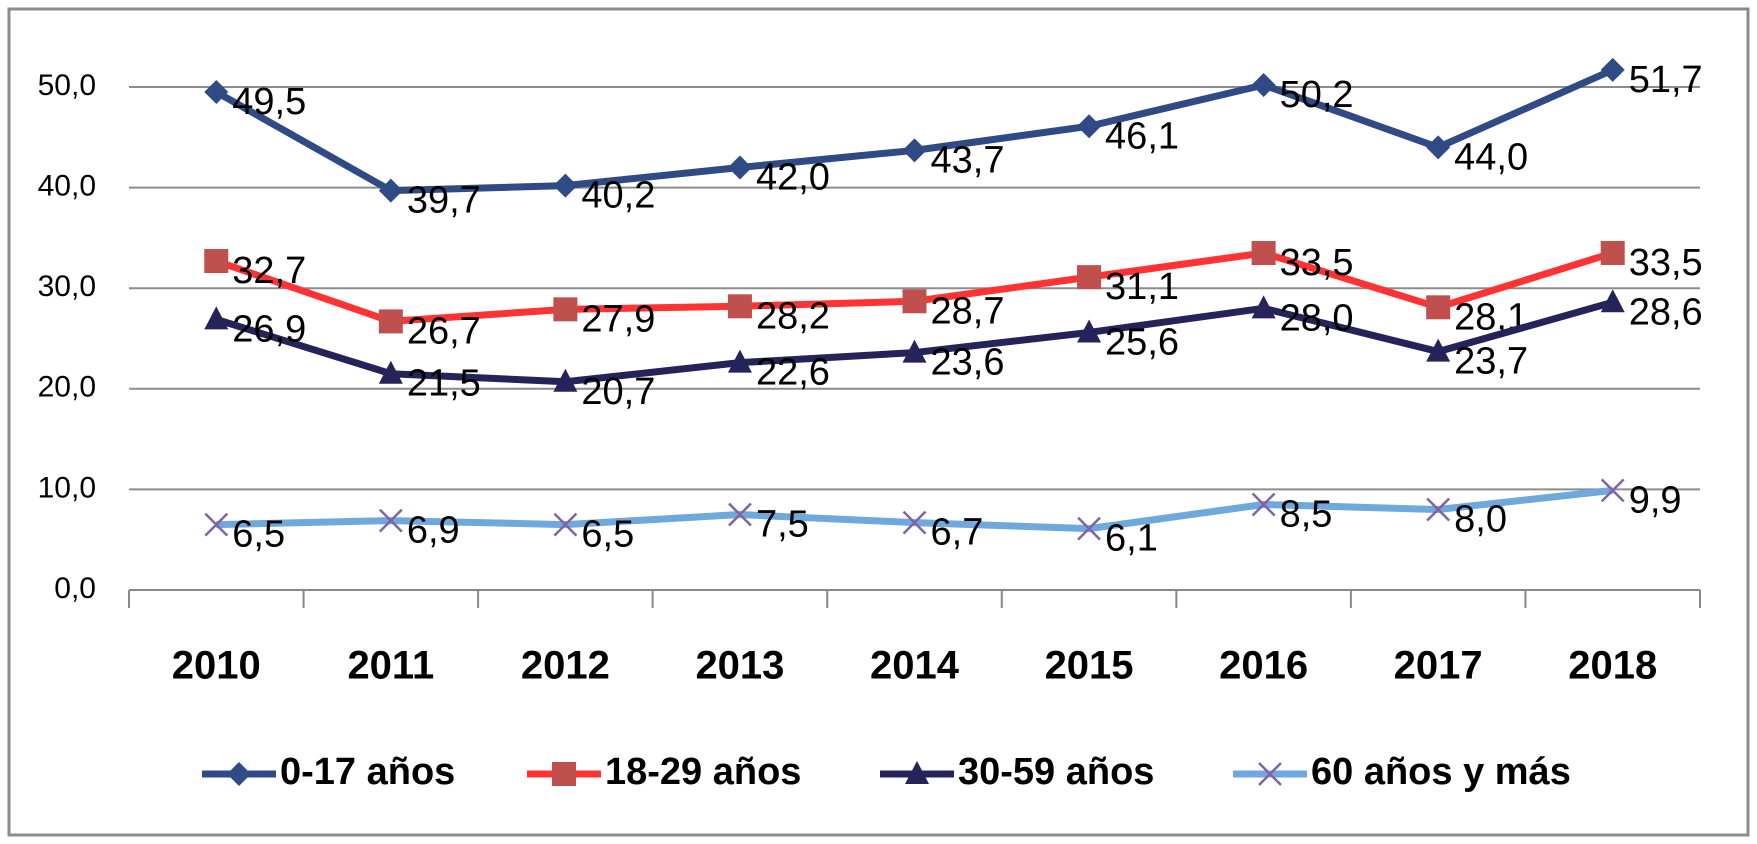 The image size is (1757, 844). I want to click on value-label: 26,7, so click(444, 331).